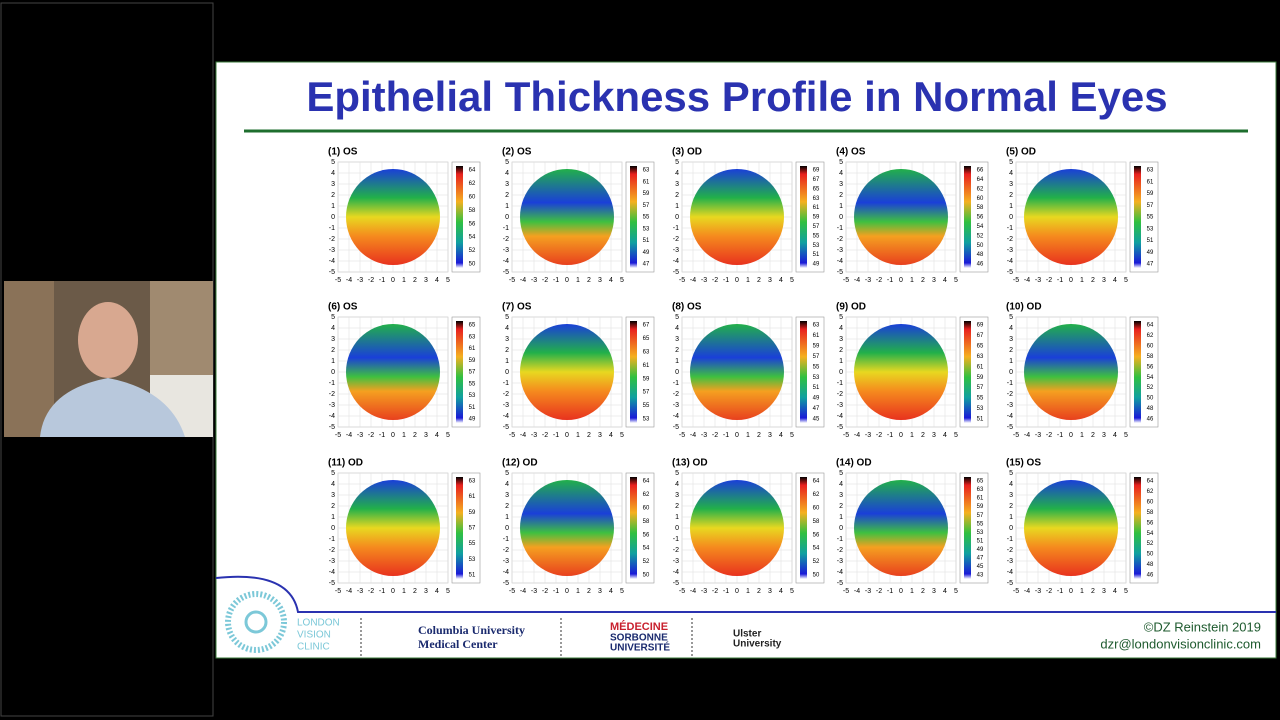  I want to click on sorbonne-text: SORBONNE, so click(639, 638).